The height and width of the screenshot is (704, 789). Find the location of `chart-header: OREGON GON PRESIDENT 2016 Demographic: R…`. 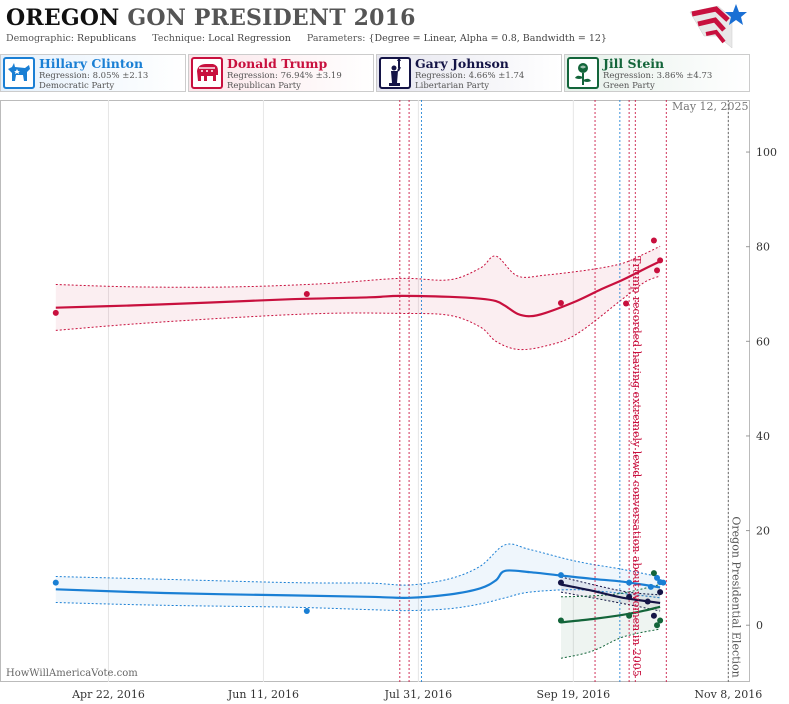

chart-header: OREGON GON PRESIDENT 2016 Demographic: R… is located at coordinates (394, 50).